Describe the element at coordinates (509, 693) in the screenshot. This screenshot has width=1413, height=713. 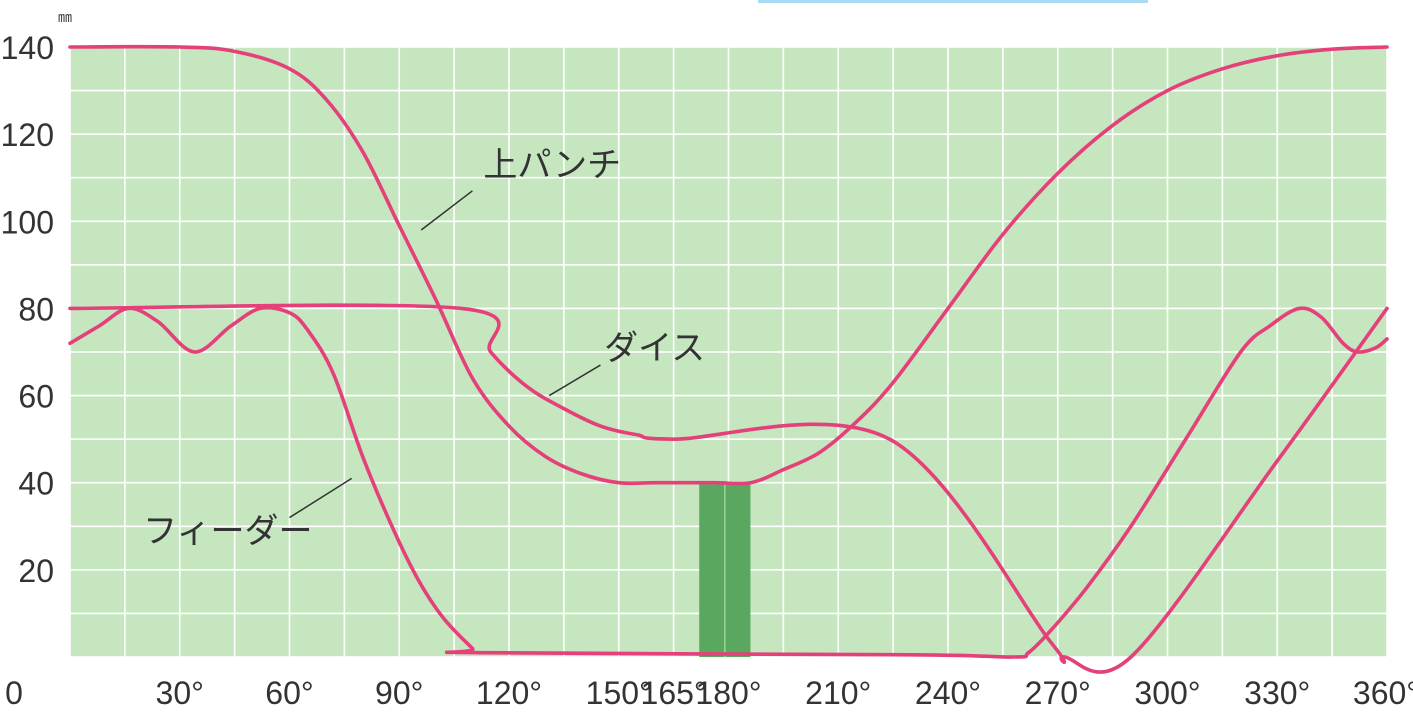
I see `x-tick-label: 120°` at that location.